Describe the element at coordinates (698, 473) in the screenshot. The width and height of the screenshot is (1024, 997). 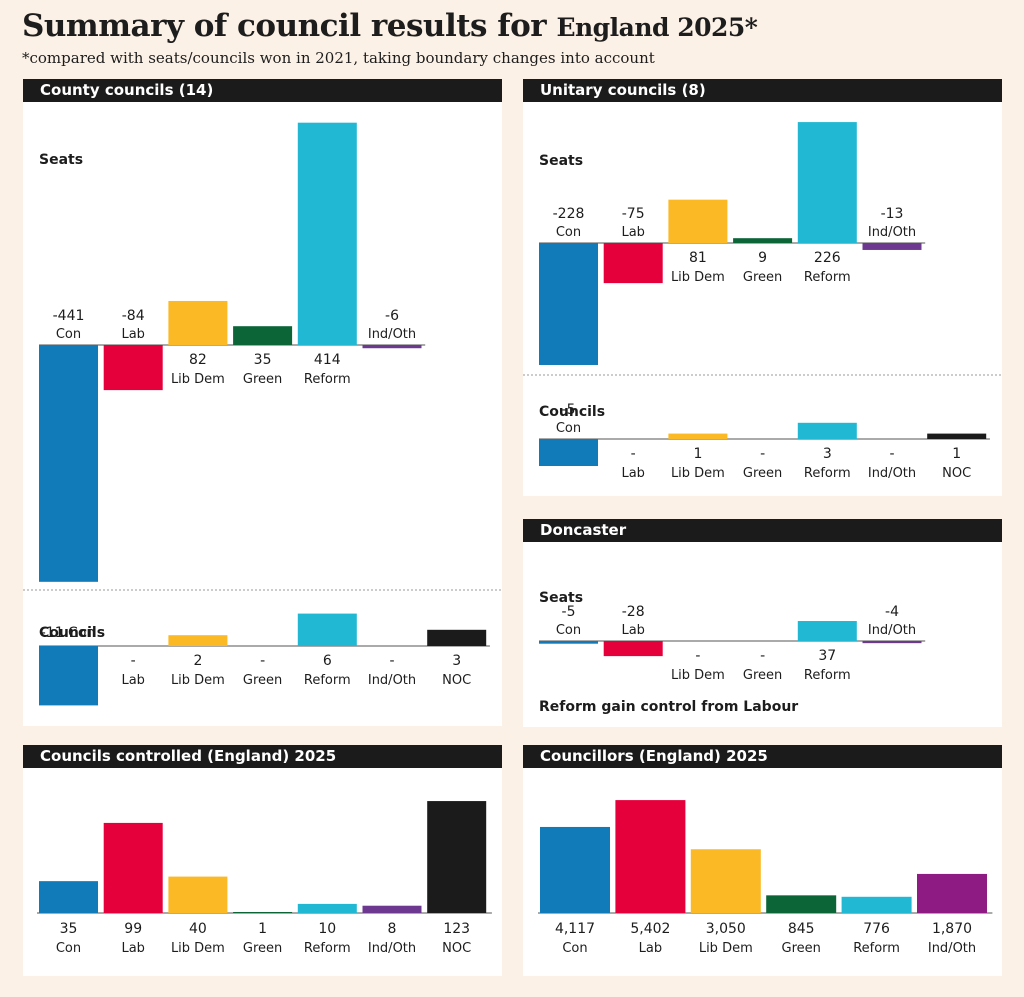
I see `unitary-councils-lib-dem-category: Lib Dem` at that location.